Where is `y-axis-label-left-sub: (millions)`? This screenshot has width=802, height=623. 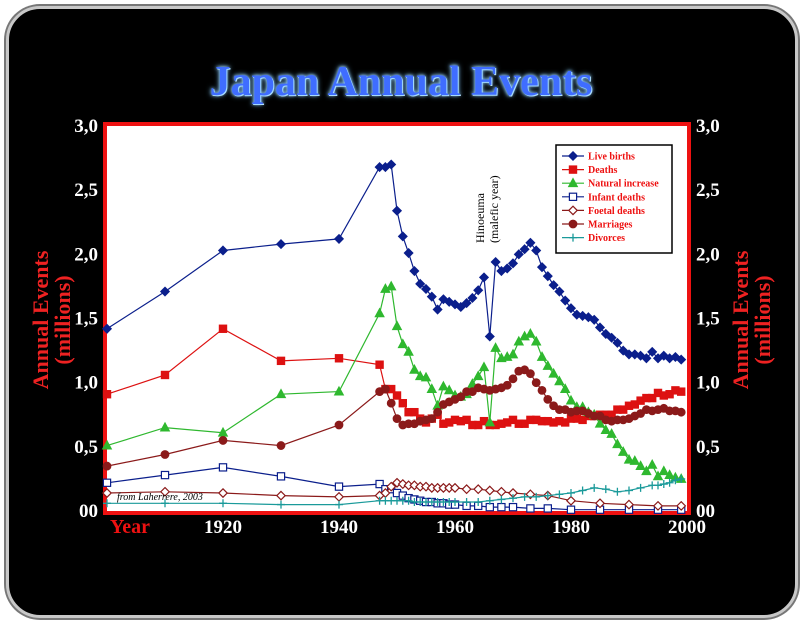
y-axis-label-left-sub: (millions) is located at coordinates (62, 319).